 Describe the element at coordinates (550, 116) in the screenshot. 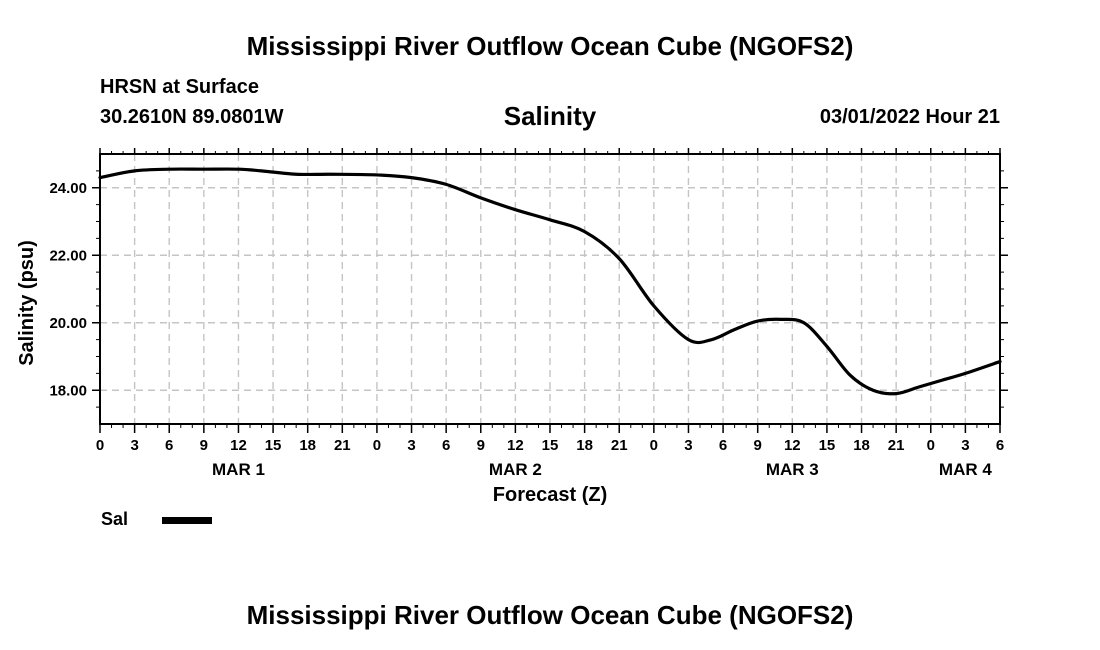

I see `variable-title: Salinity` at that location.